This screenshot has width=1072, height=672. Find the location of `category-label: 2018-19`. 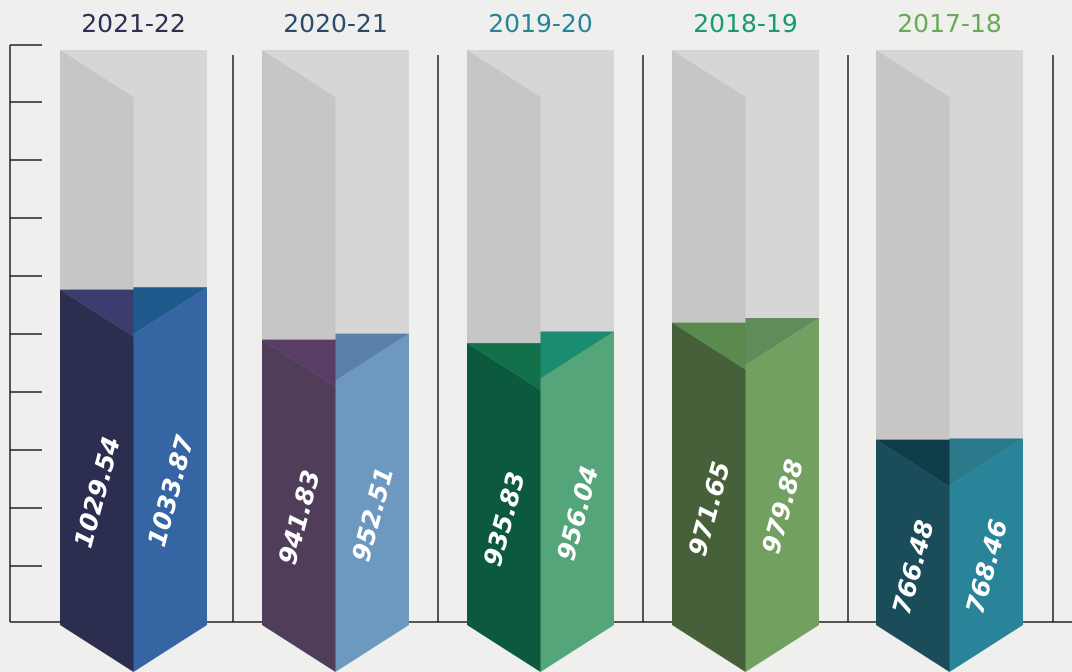

category-label: 2018-19 is located at coordinates (745, 23).